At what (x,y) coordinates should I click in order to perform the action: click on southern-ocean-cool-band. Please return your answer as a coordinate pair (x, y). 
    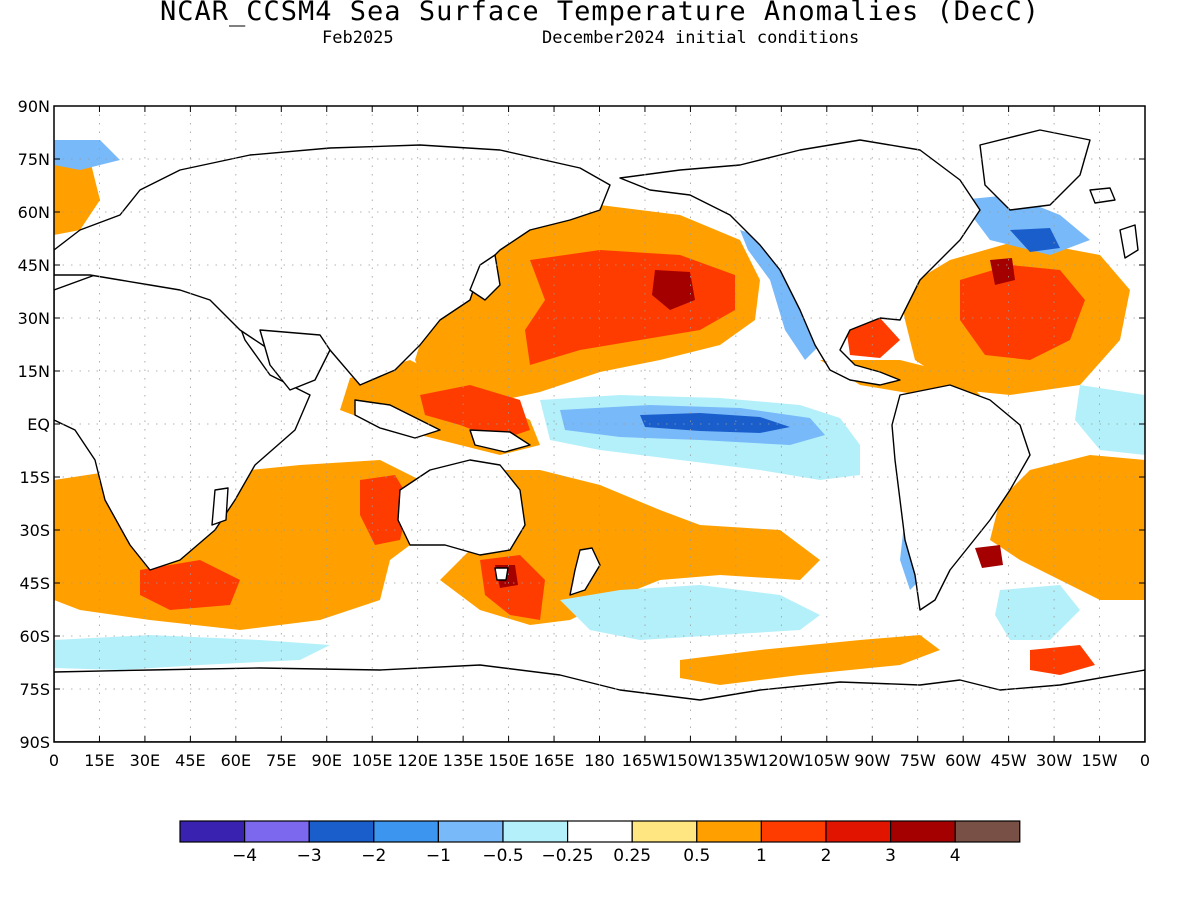
    Looking at the image, I should click on (690, 612).